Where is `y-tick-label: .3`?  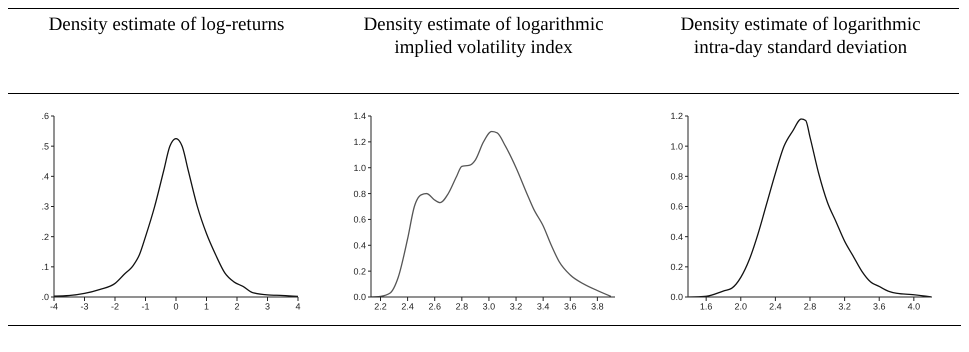
y-tick-label: .3 is located at coordinates (45, 207).